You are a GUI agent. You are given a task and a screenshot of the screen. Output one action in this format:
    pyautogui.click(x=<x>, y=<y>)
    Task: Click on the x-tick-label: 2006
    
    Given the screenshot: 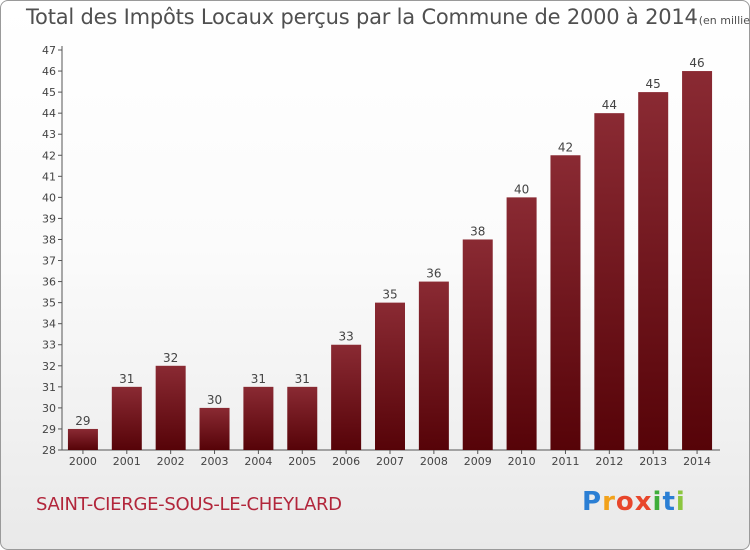 What is the action you would take?
    pyautogui.click(x=346, y=461)
    